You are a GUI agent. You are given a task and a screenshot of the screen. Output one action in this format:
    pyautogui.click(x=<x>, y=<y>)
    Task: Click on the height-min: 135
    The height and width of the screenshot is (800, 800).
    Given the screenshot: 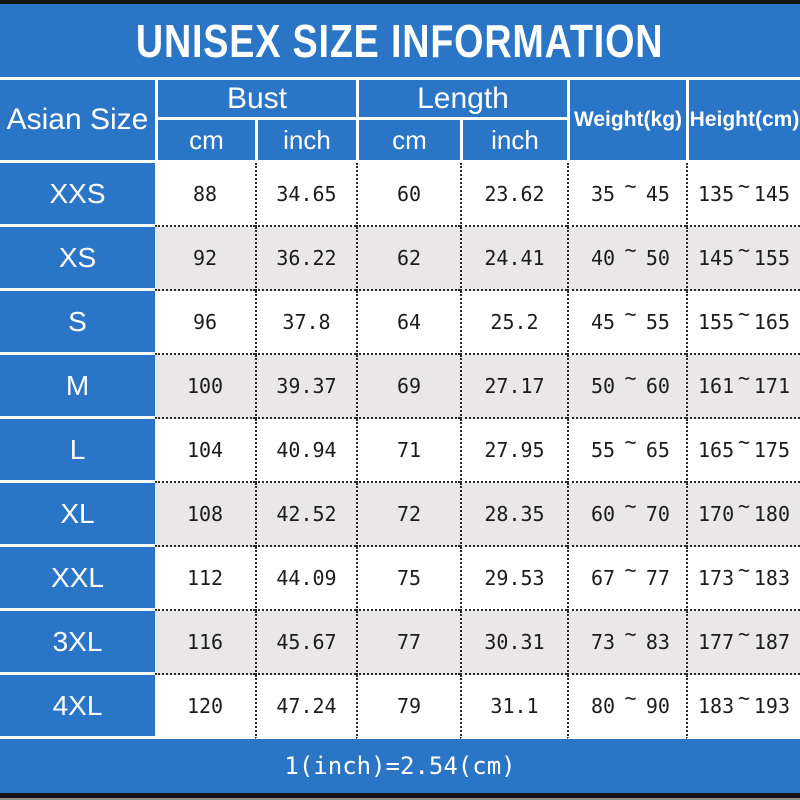 What is the action you would take?
    pyautogui.click(x=716, y=194)
    